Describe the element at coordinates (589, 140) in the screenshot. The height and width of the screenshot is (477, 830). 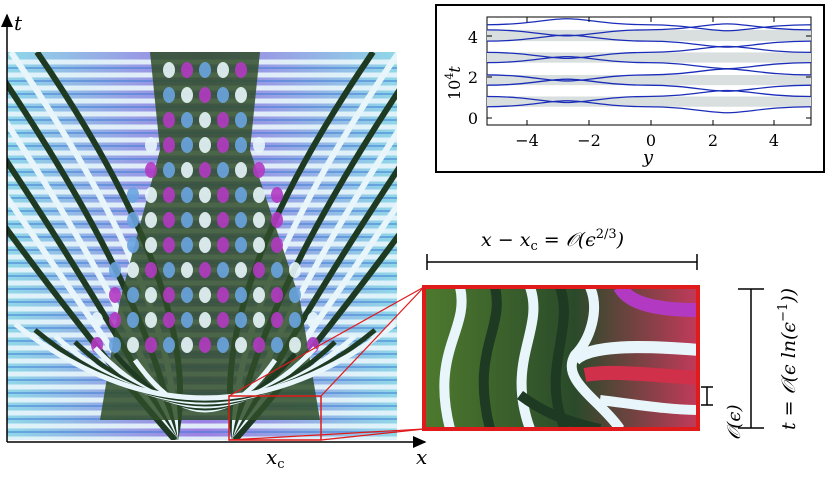
I see `inset-xtick-2: −2` at that location.